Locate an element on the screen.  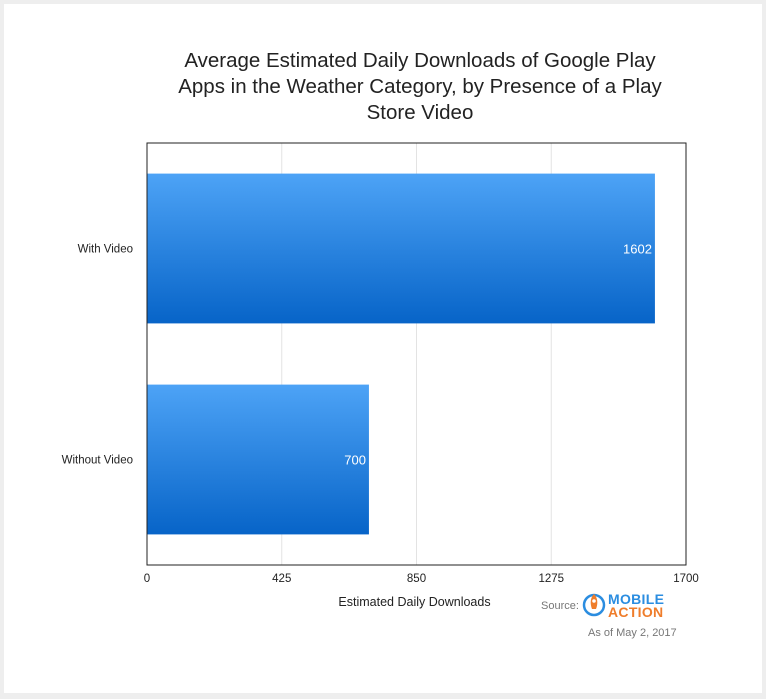
bar-value-label: 1602 is located at coordinates (637, 249).